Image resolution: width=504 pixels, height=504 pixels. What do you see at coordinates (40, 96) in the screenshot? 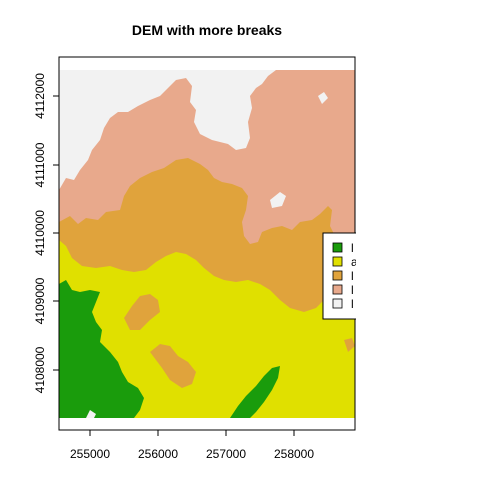
I see `y-tick-label: 4112000` at bounding box center [40, 96].